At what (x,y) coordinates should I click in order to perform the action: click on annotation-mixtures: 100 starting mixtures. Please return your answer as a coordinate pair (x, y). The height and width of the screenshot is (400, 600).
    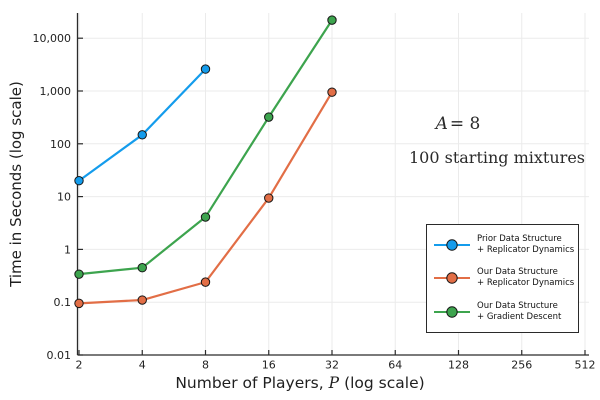
    Looking at the image, I should click on (496, 157).